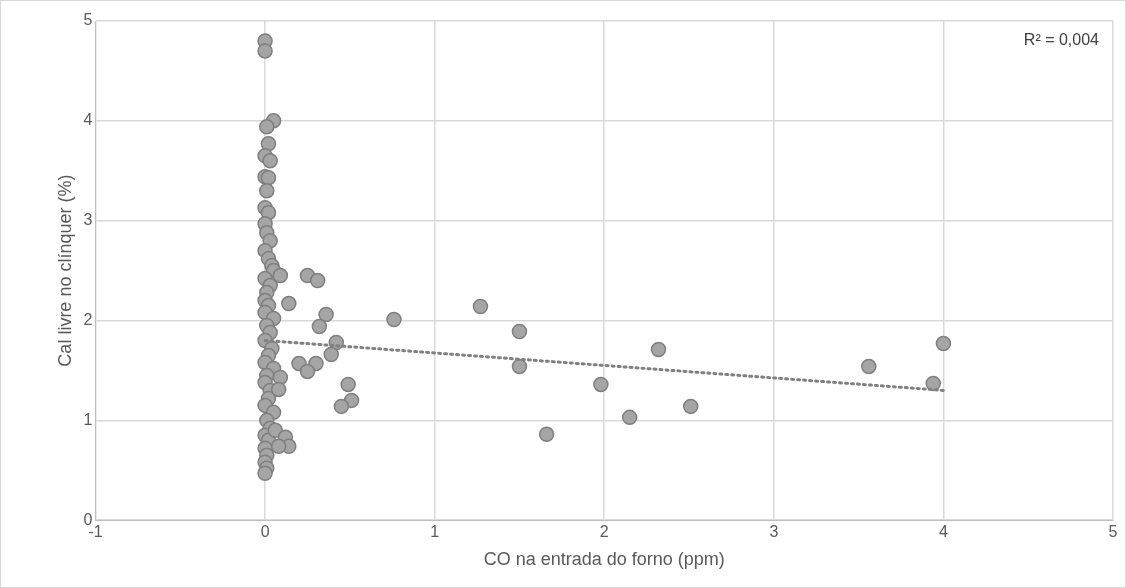  I want to click on x-axis-title: CO na entrada do forno (ppm), so click(604, 559).